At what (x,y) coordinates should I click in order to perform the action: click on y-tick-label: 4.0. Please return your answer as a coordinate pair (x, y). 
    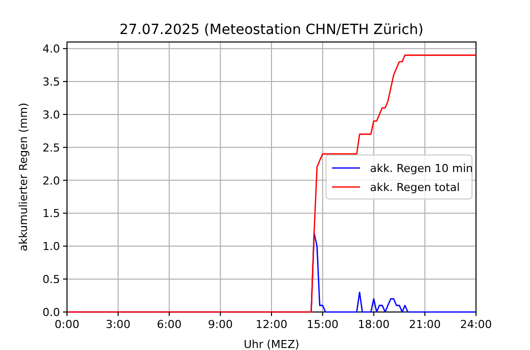
    Looking at the image, I should click on (51, 49).